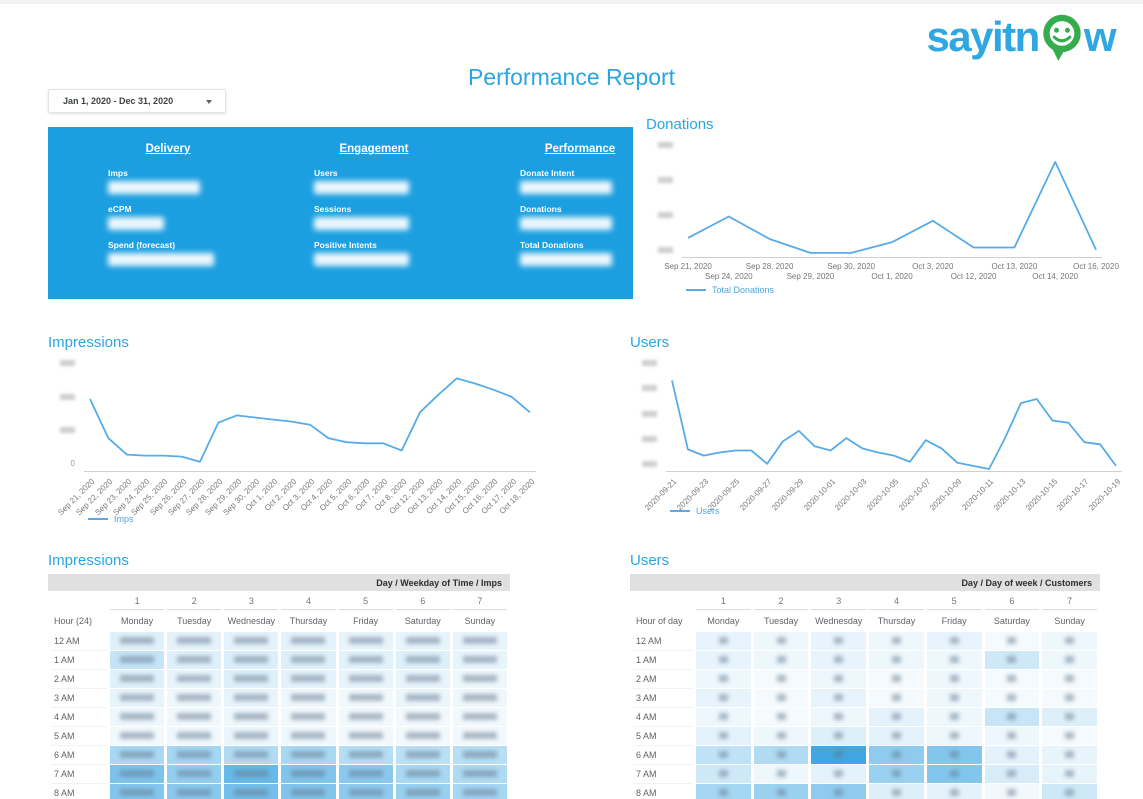 This screenshot has width=1143, height=799. What do you see at coordinates (810, 276) in the screenshot?
I see `x-axis-label: Sep 29, 2020` at bounding box center [810, 276].